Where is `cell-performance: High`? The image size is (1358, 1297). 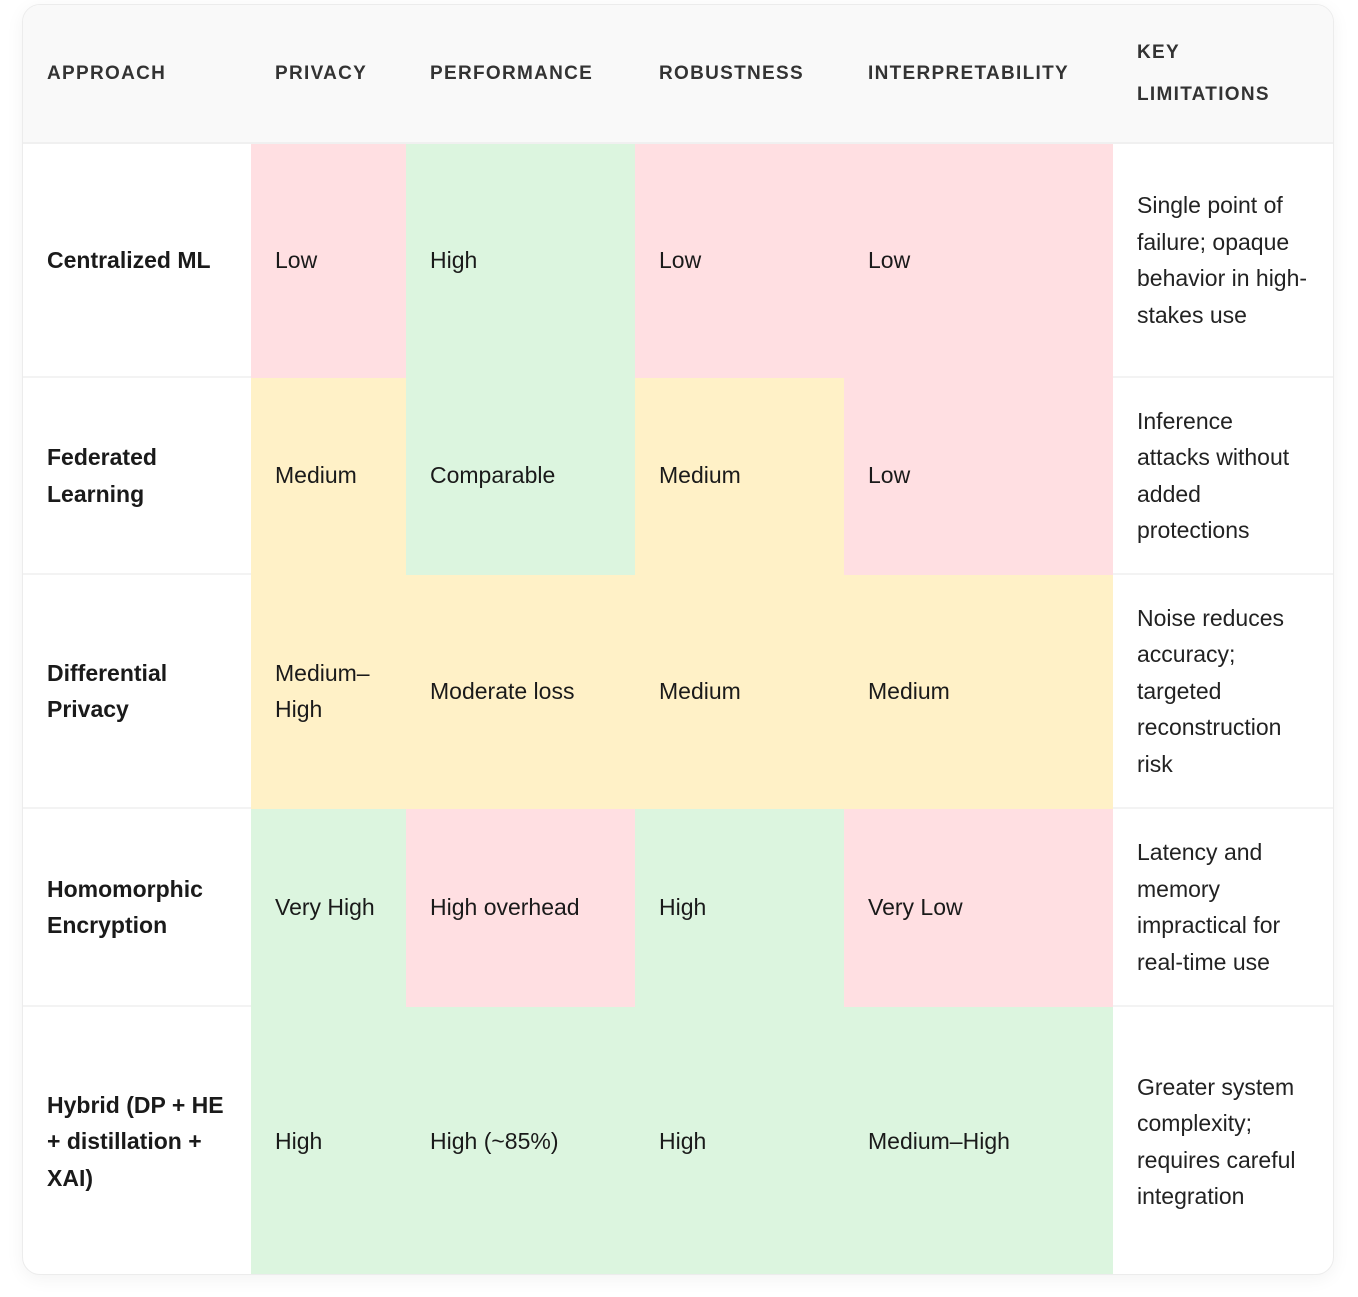
cell-performance: High is located at coordinates (520, 260).